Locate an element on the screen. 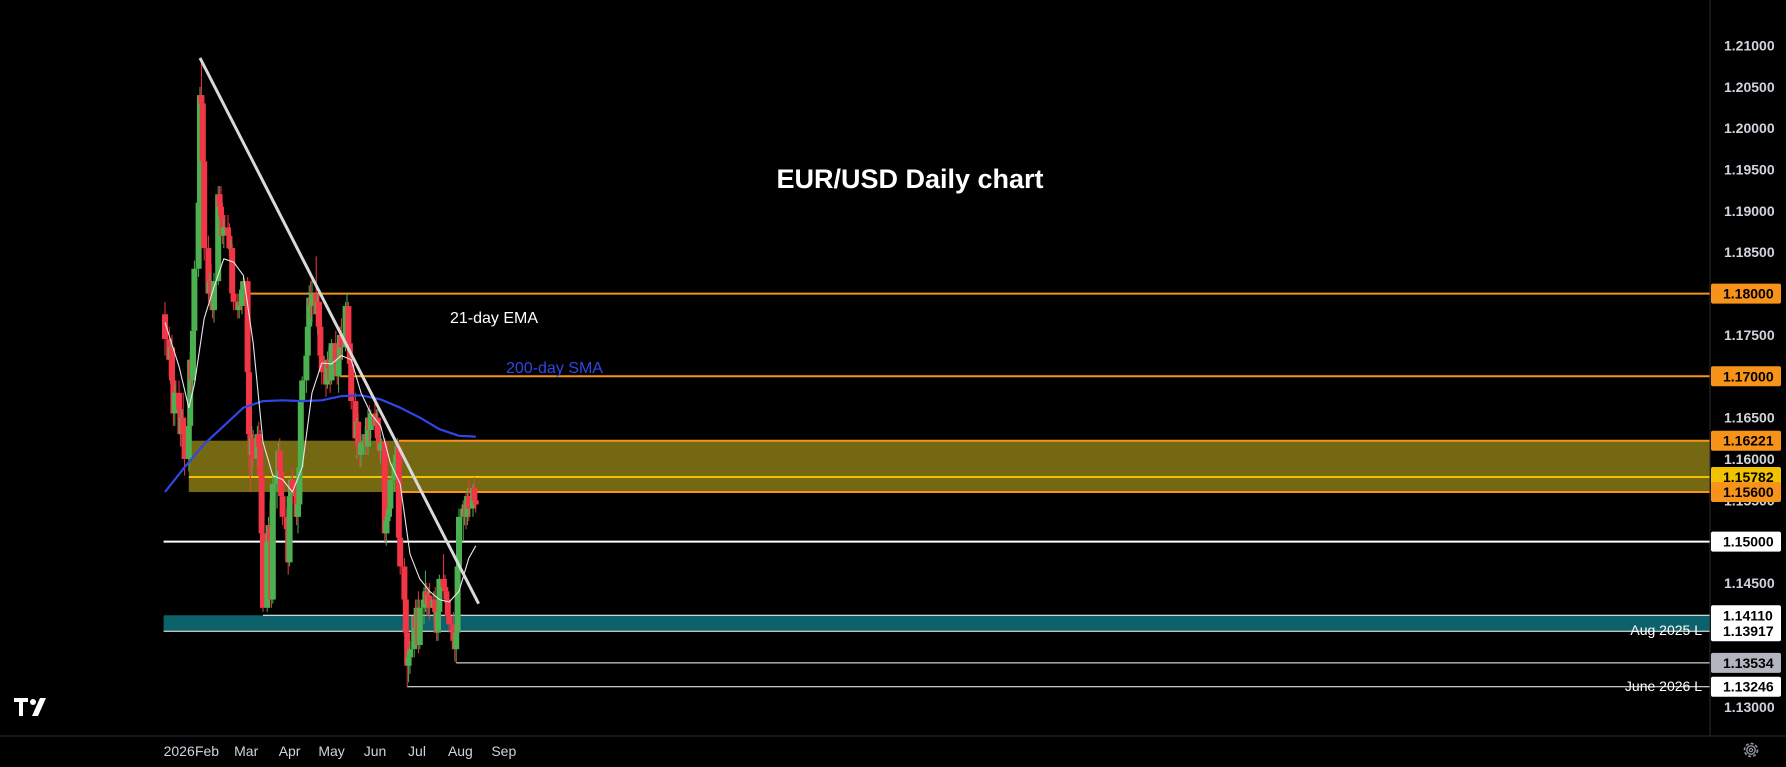  tradingview-logo-icon is located at coordinates (34, 707).